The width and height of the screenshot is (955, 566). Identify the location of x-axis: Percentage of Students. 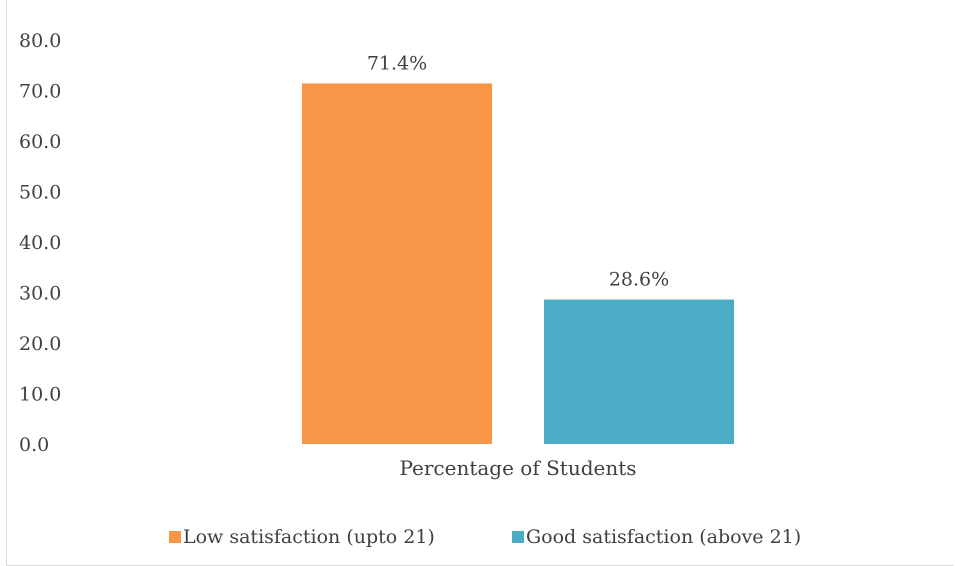
(517, 468).